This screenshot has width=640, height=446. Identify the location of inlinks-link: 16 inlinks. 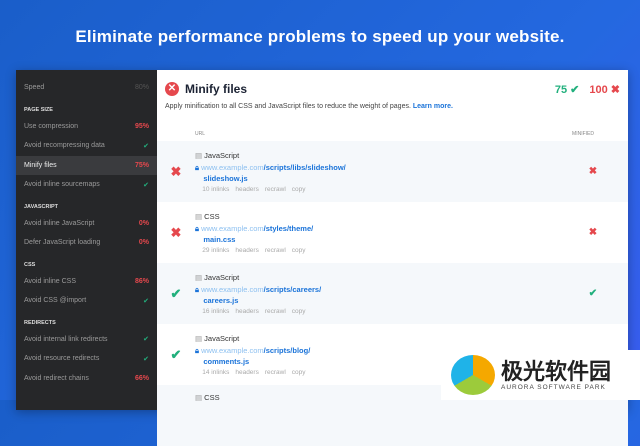
(216, 311).